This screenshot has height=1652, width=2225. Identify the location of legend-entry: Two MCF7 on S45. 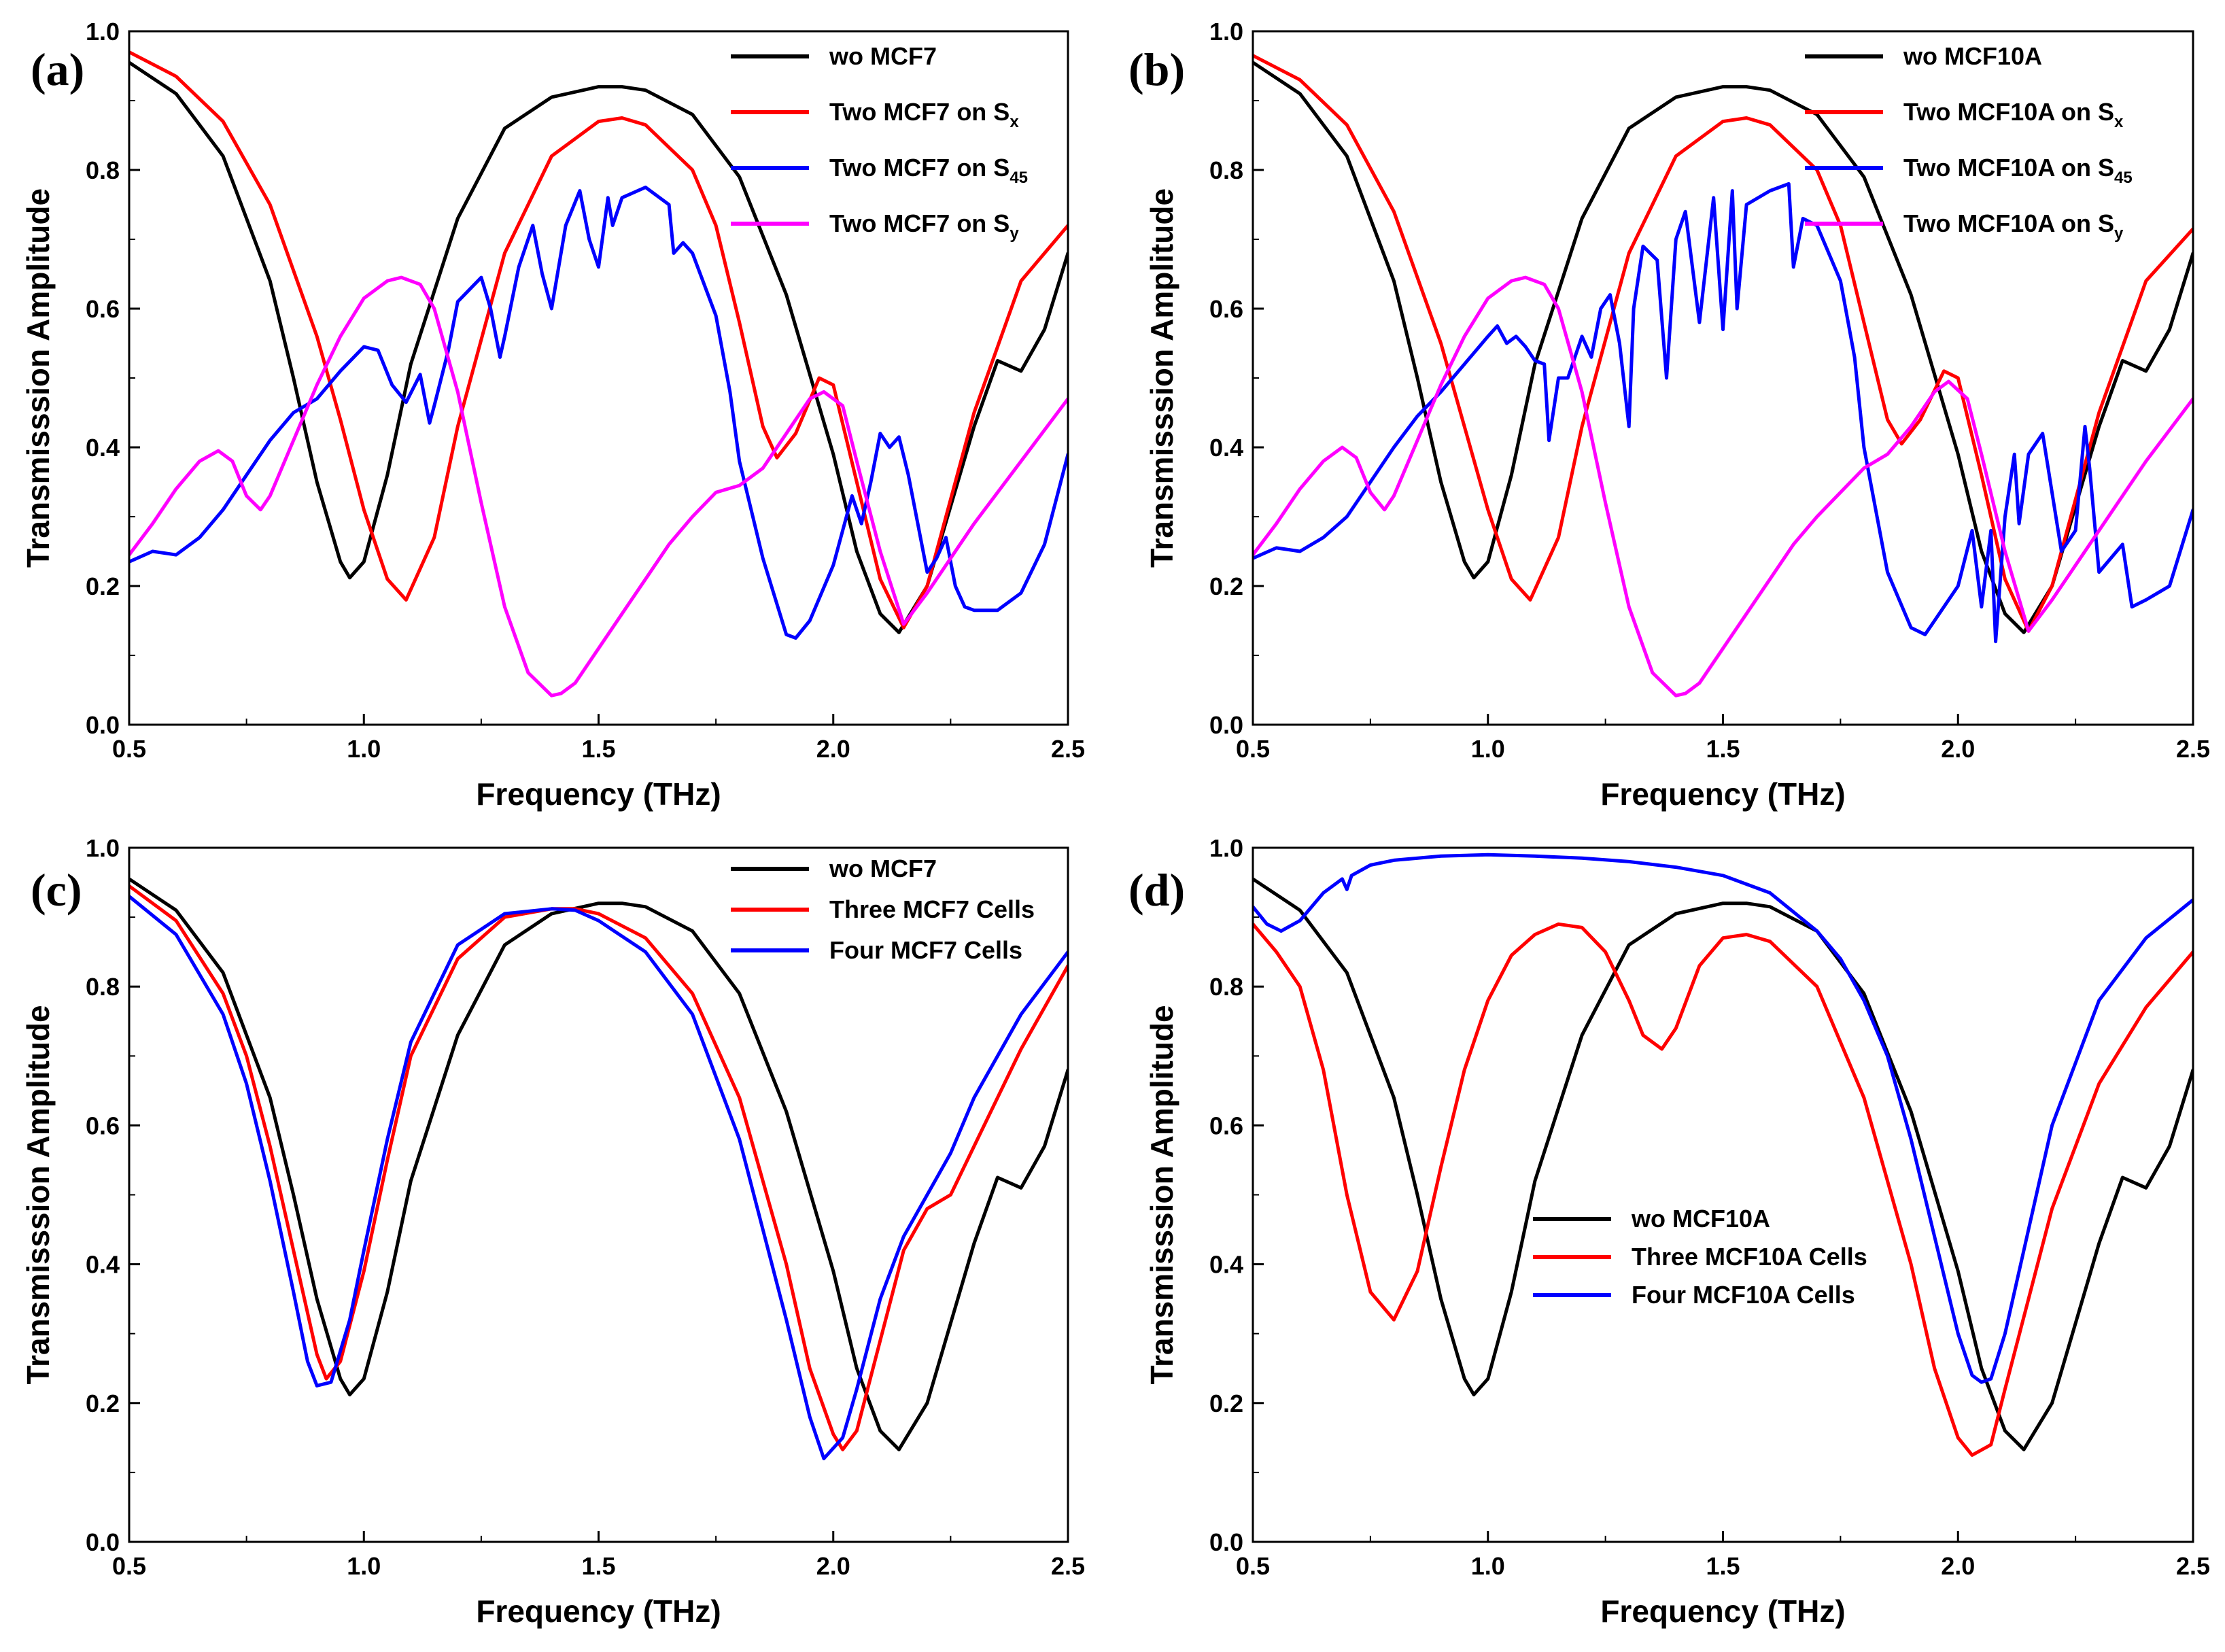
(928, 170).